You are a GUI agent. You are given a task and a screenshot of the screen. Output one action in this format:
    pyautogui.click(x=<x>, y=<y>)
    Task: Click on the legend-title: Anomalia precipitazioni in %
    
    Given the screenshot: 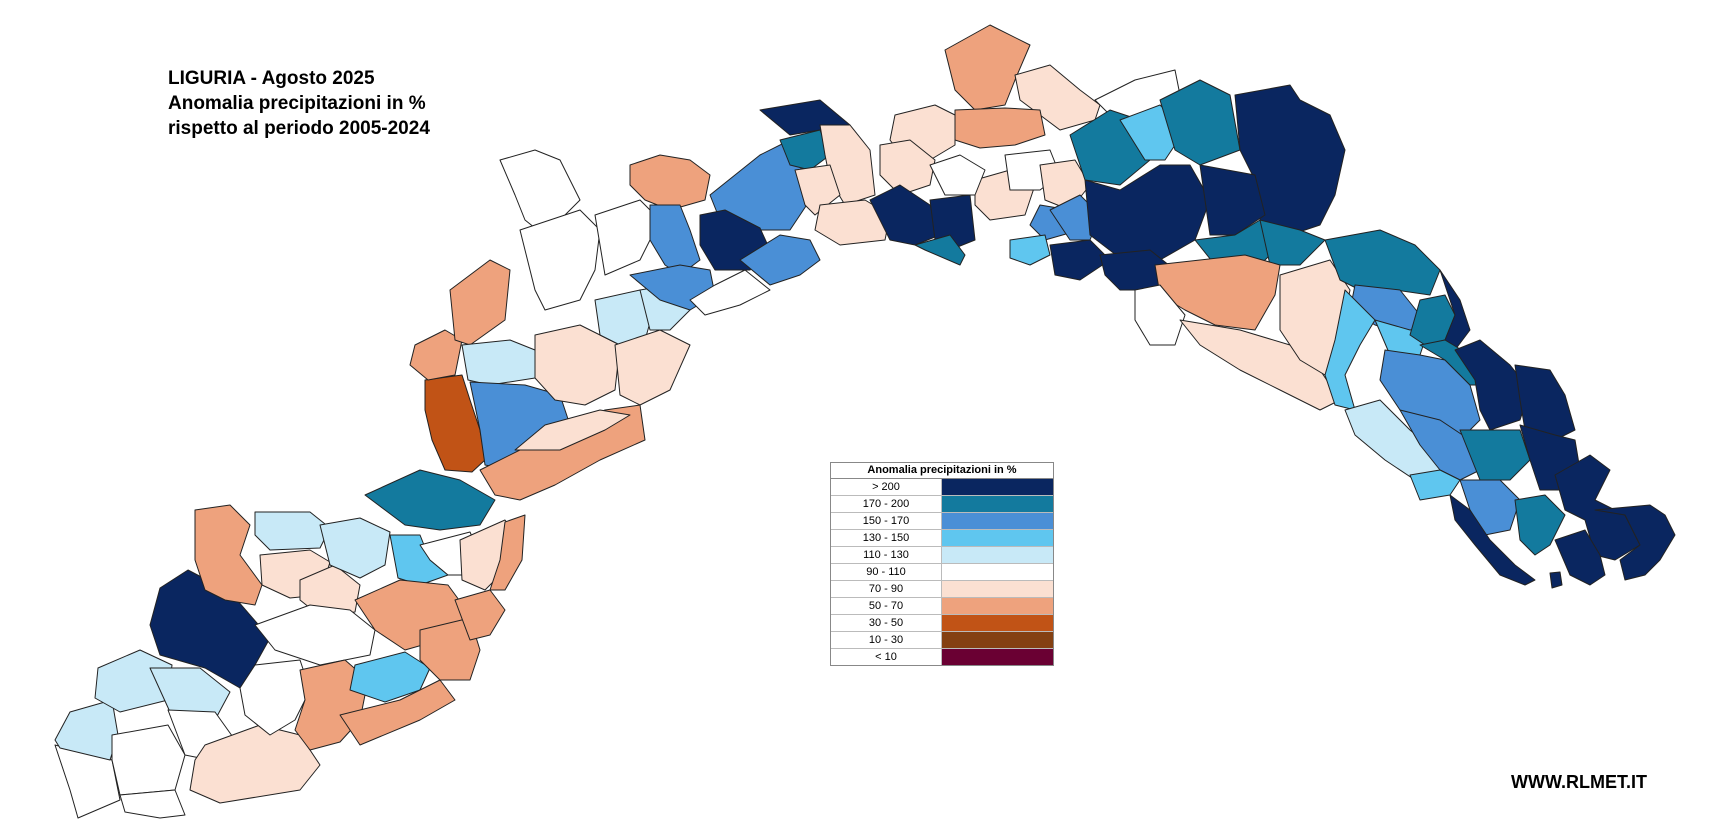 What is the action you would take?
    pyautogui.click(x=942, y=471)
    